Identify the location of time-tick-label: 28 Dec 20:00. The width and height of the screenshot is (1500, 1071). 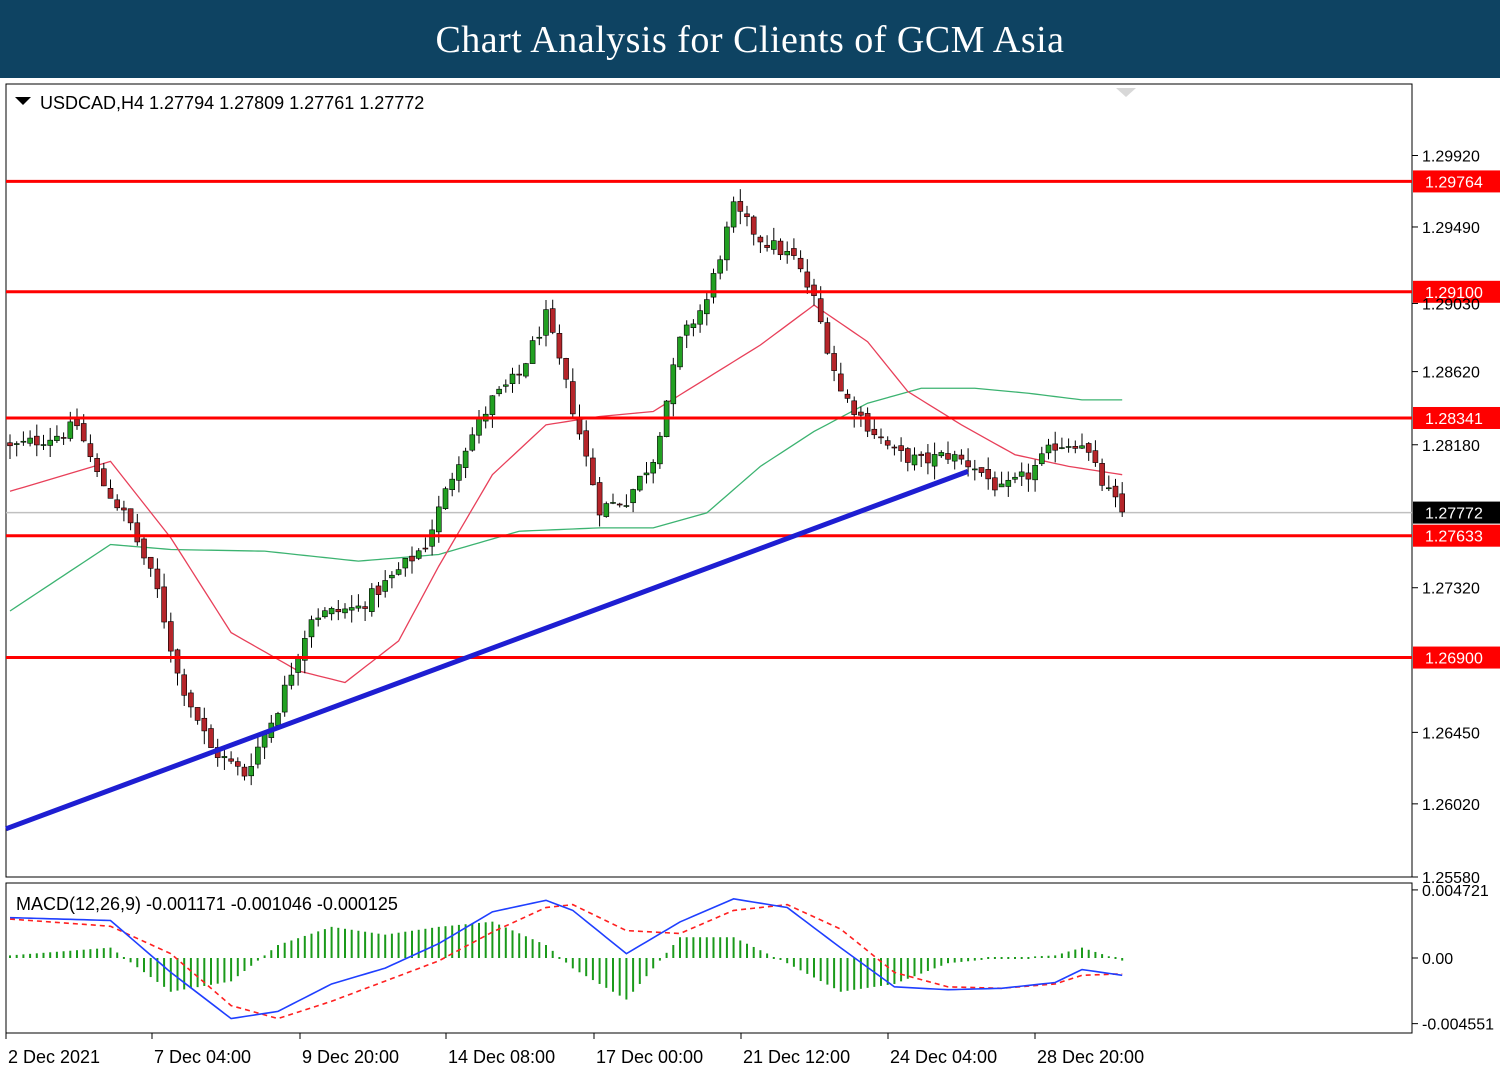
(1090, 1057).